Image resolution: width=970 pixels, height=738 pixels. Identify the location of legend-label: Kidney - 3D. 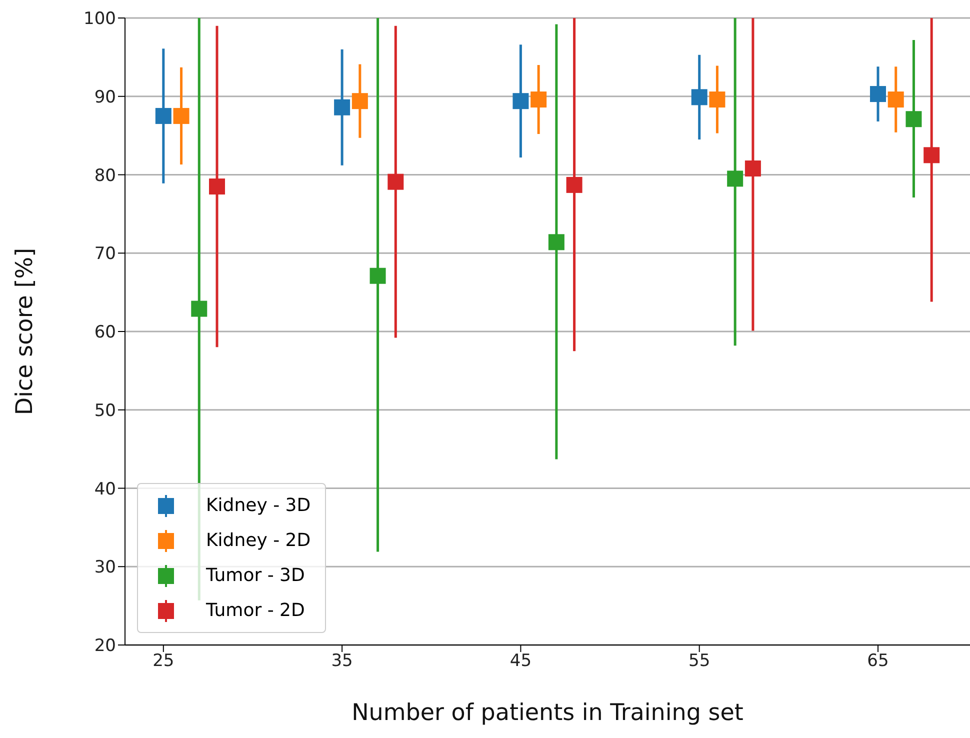
(258, 505).